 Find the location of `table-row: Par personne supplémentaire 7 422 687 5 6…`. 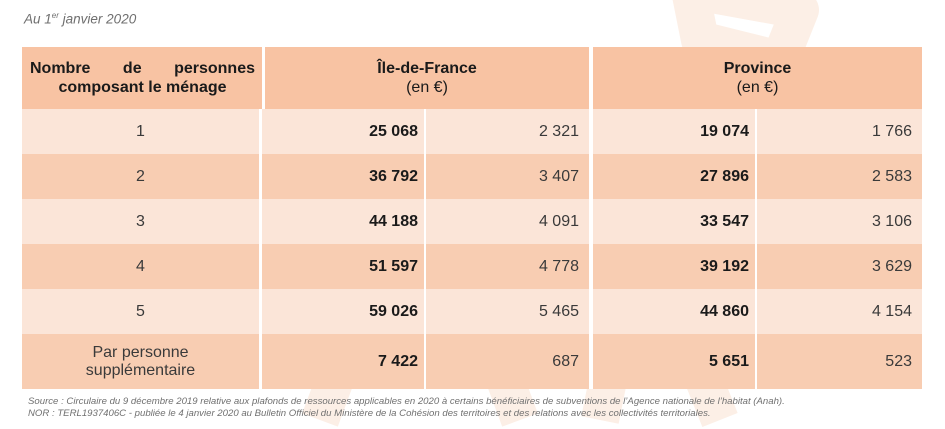

table-row: Par personne supplémentaire 7 422 687 5 6… is located at coordinates (472, 361).